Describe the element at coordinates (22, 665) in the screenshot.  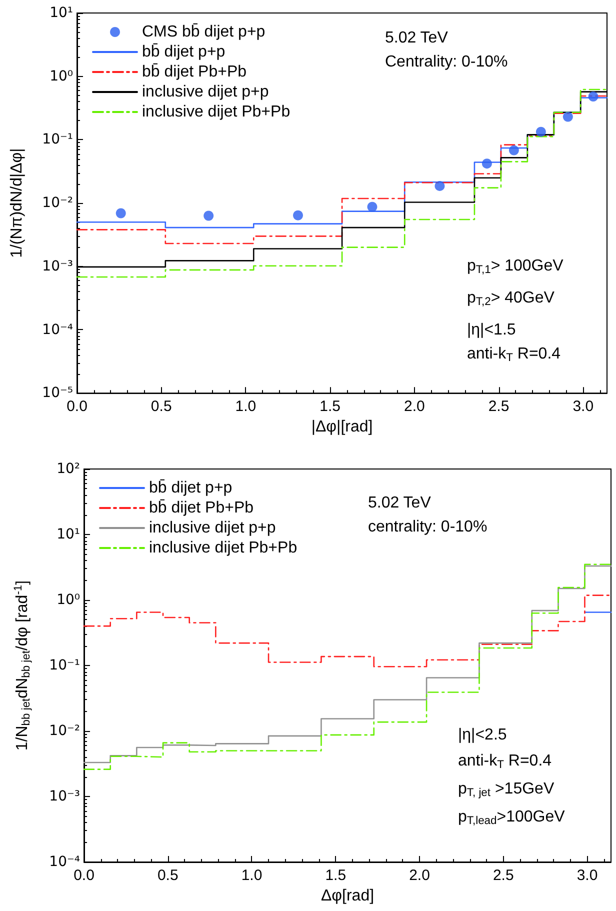
I see `y-axis-title: 1/Nbb jetdNbb jet/dφ [rad-1]` at that location.